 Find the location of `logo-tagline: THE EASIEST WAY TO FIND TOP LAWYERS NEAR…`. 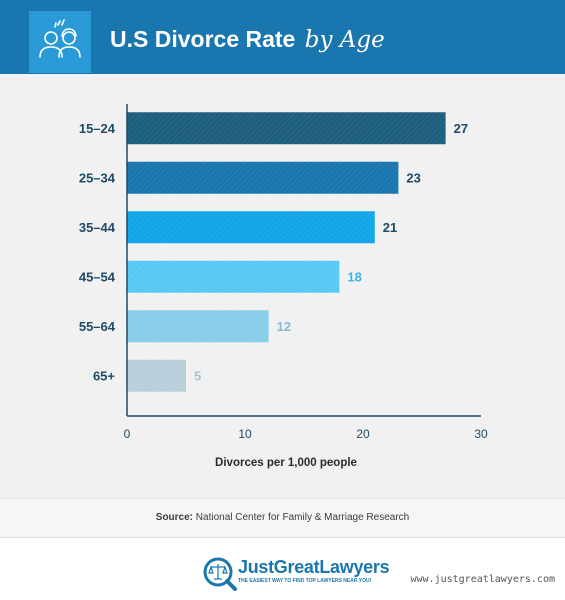

logo-tagline: THE EASIEST WAY TO FIND TOP LAWYERS NEAR… is located at coordinates (305, 581).